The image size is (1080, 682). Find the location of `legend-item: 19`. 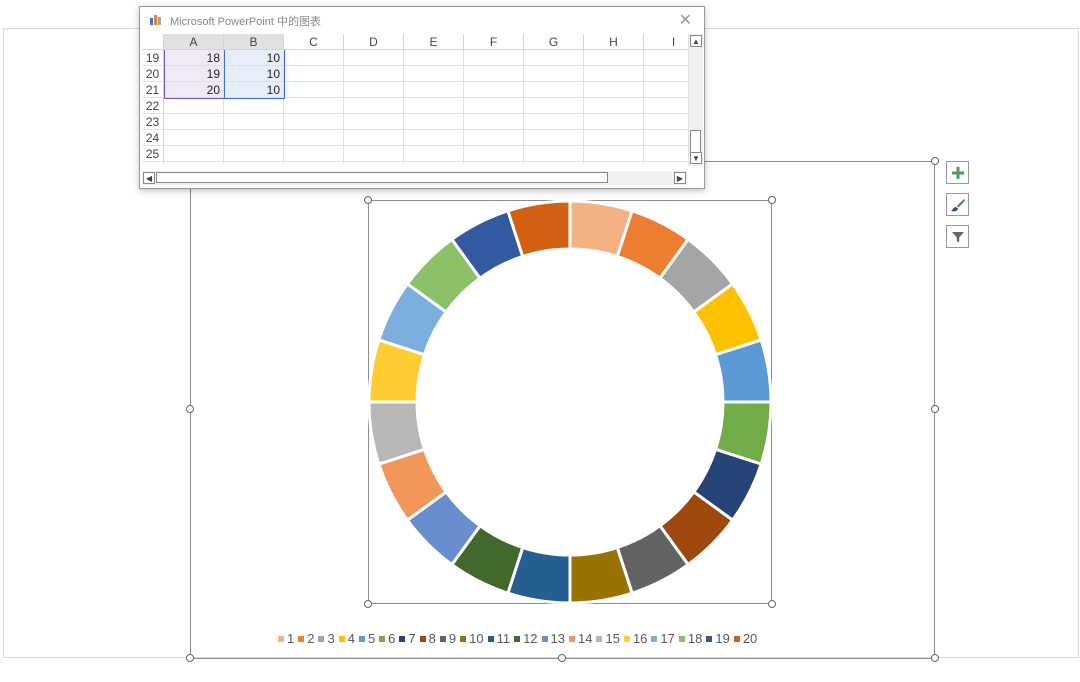

legend-item: 19 is located at coordinates (718, 638).